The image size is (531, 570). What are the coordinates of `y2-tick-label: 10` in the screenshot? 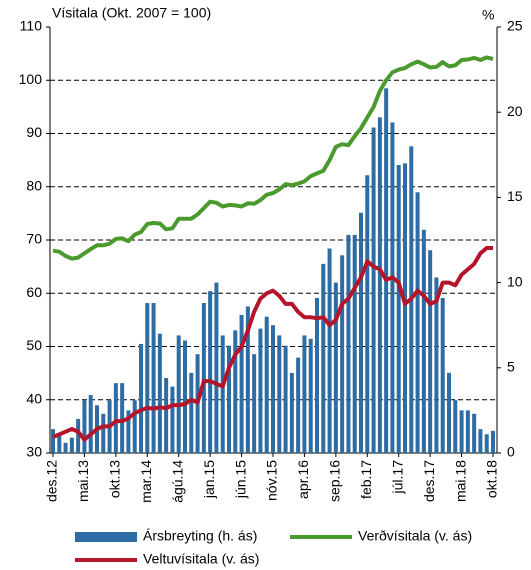 It's located at (515, 281).